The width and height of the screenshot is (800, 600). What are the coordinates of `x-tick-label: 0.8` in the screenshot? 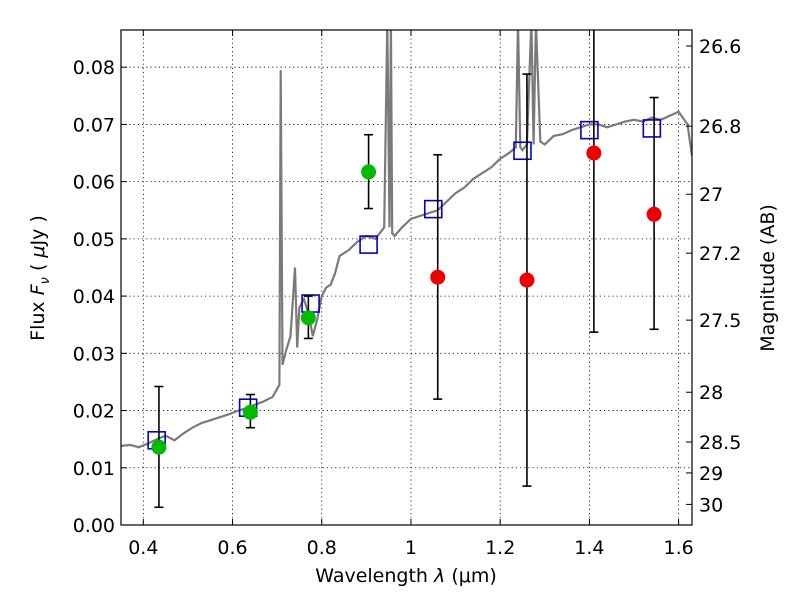 It's located at (322, 548).